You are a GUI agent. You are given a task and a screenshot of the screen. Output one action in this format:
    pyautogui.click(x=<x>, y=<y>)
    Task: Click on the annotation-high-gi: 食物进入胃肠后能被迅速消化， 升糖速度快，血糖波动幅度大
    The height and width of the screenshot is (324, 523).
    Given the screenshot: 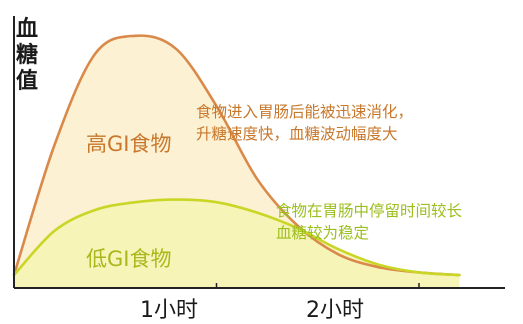 What is the action you would take?
    pyautogui.click(x=304, y=123)
    